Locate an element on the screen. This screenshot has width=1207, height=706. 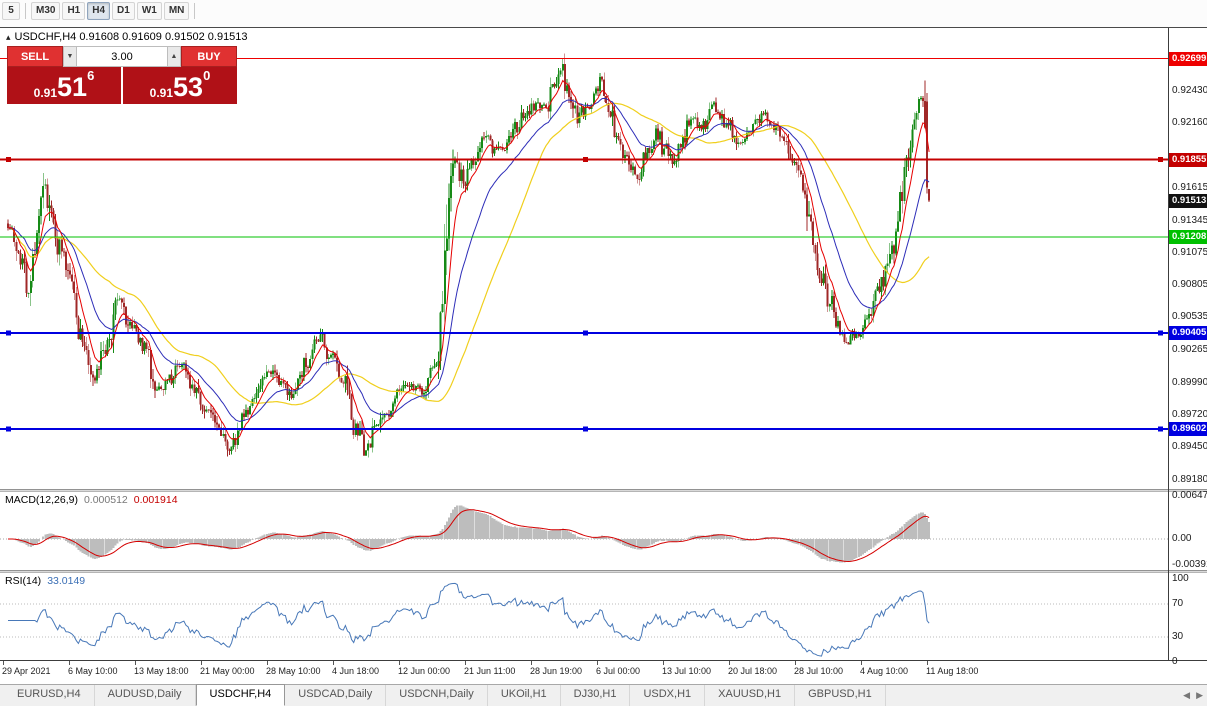
timeframe-button-h4: H4 is located at coordinates (99, 11).